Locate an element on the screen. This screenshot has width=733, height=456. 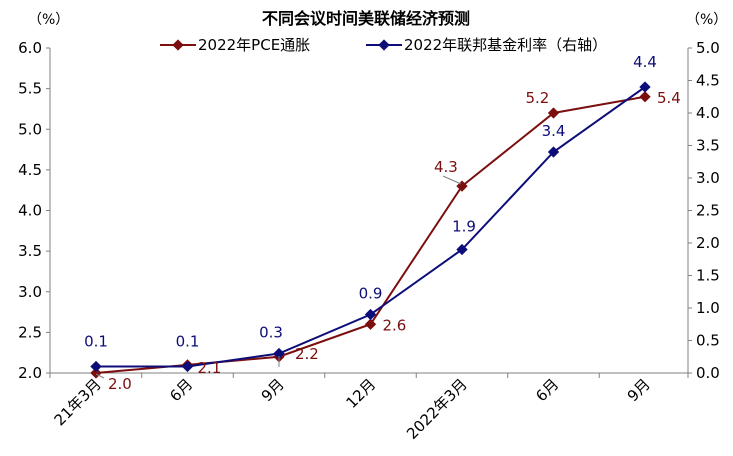
left-tick-label: 5.0 is located at coordinates (30, 129).